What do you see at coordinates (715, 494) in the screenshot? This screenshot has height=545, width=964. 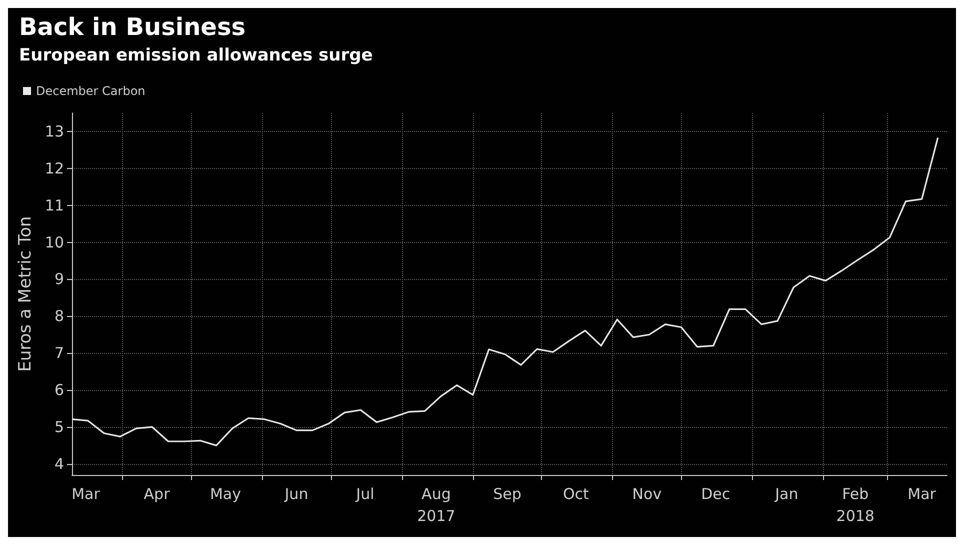 I see `x-tick-label: Dec` at bounding box center [715, 494].